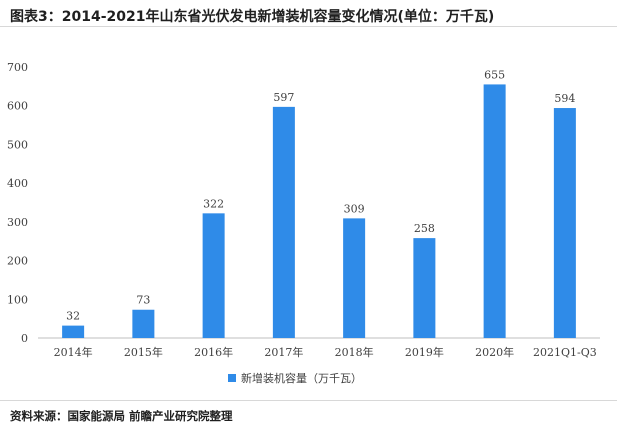  I want to click on source-note: 资料来源：国家能源局 前瞻产业研究院整理, so click(121, 416).